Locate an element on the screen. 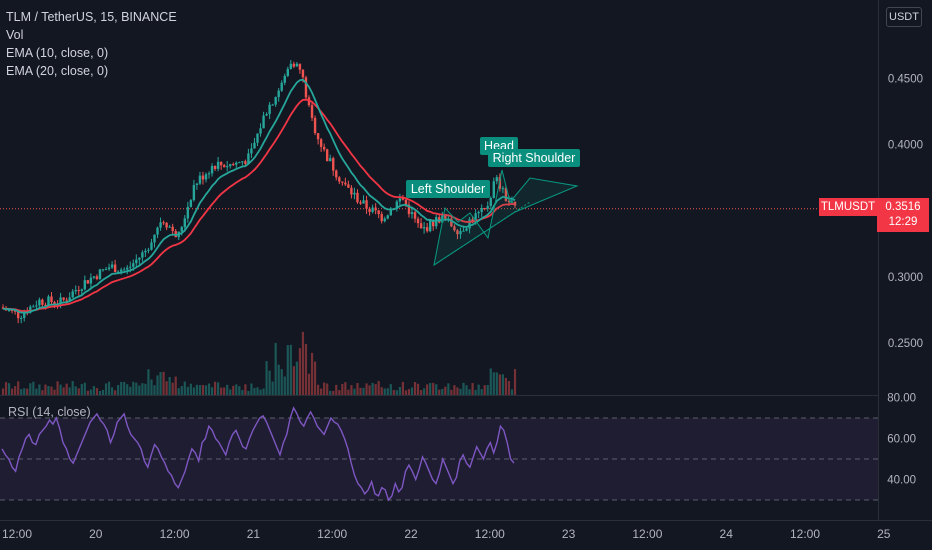 Image resolution: width=932 pixels, height=550 pixels. volume-legend: Vol is located at coordinates (15, 35).